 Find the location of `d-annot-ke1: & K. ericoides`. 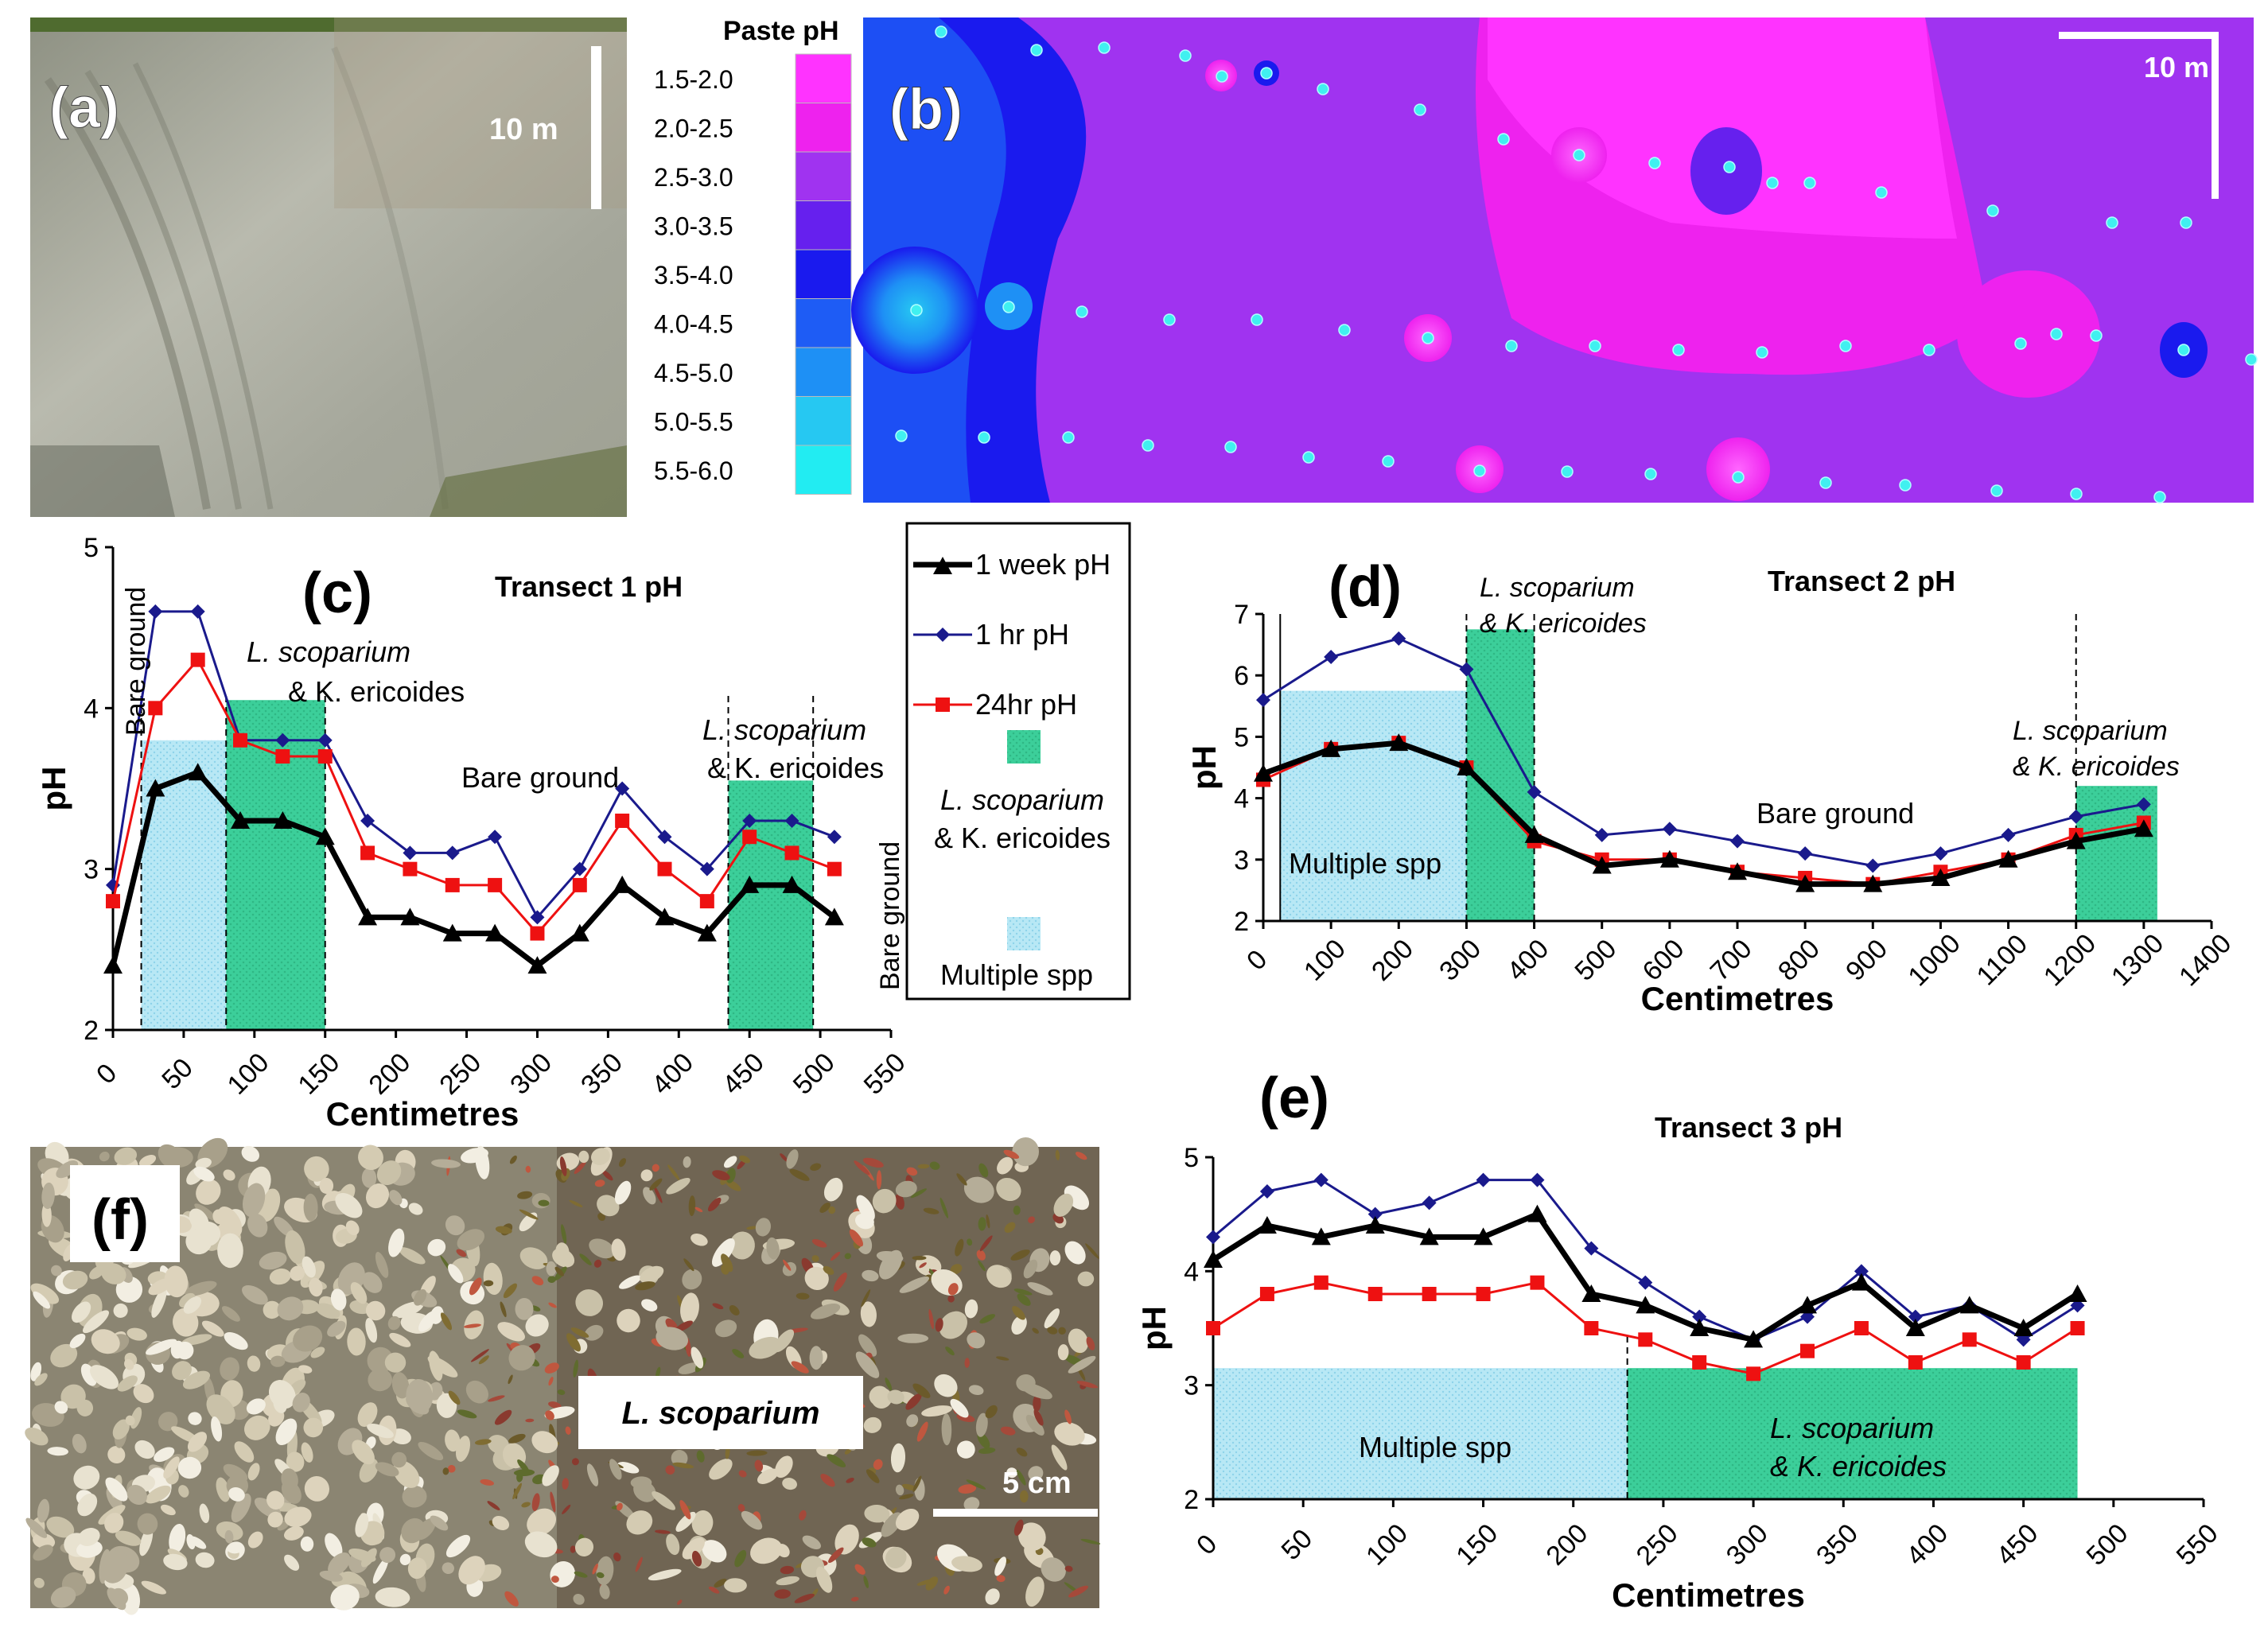

d-annot-ke1: & K. ericoides is located at coordinates (1563, 623).